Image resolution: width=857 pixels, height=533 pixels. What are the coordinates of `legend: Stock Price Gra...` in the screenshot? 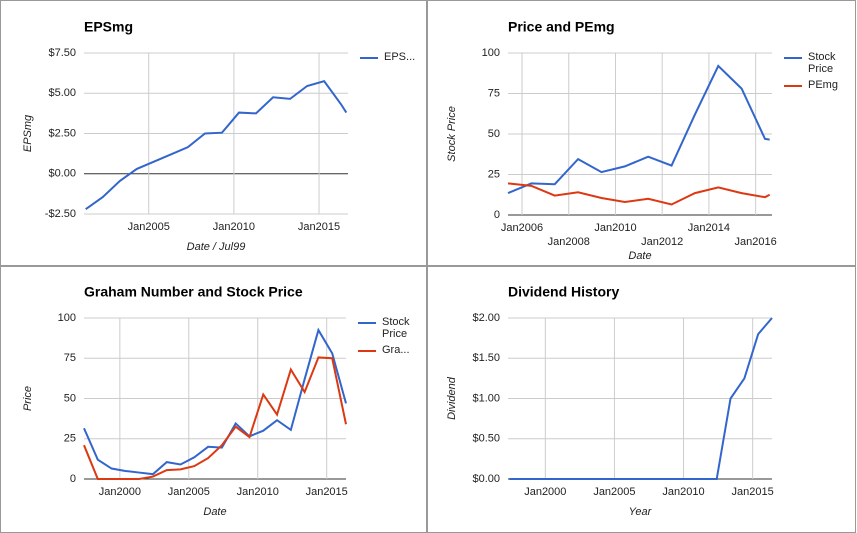 It's located at (389, 338).